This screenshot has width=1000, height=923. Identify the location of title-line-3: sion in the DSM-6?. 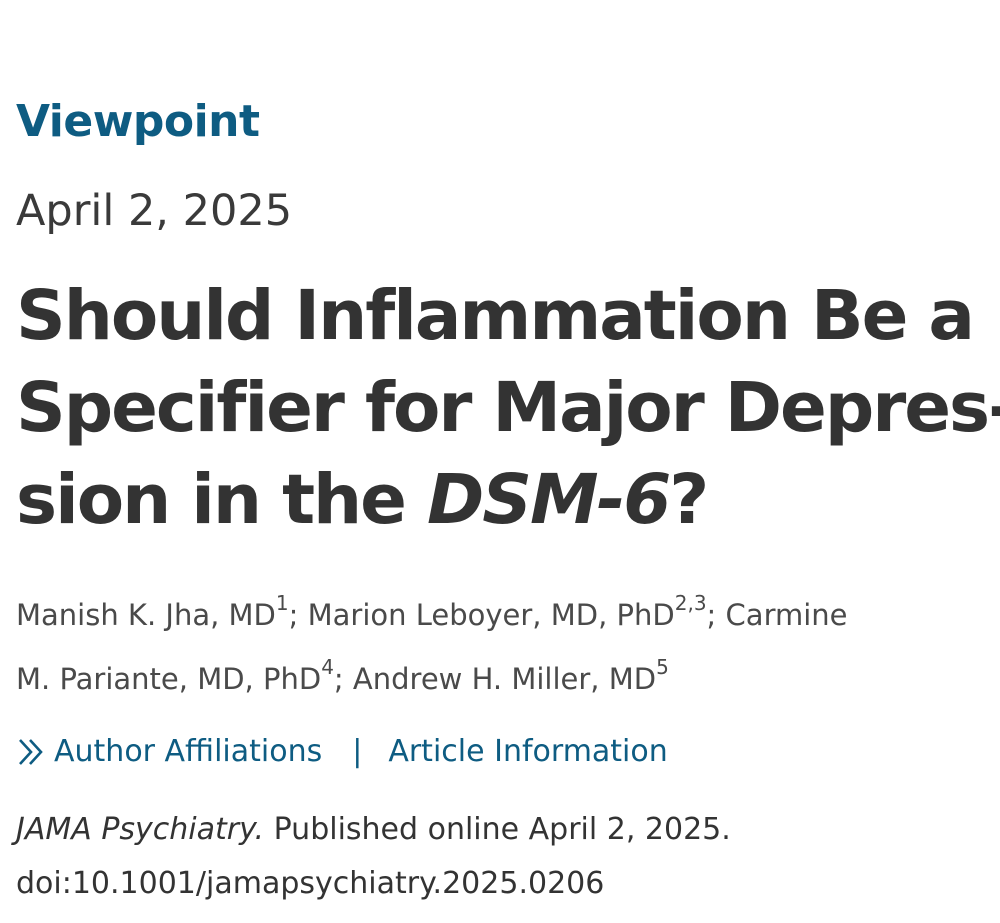
(496, 500).